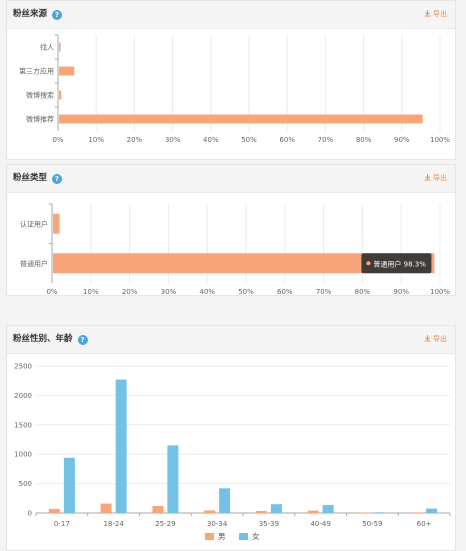  What do you see at coordinates (231, 15) in the screenshot?
I see `panel-header: 粉丝来源? 导出` at bounding box center [231, 15].